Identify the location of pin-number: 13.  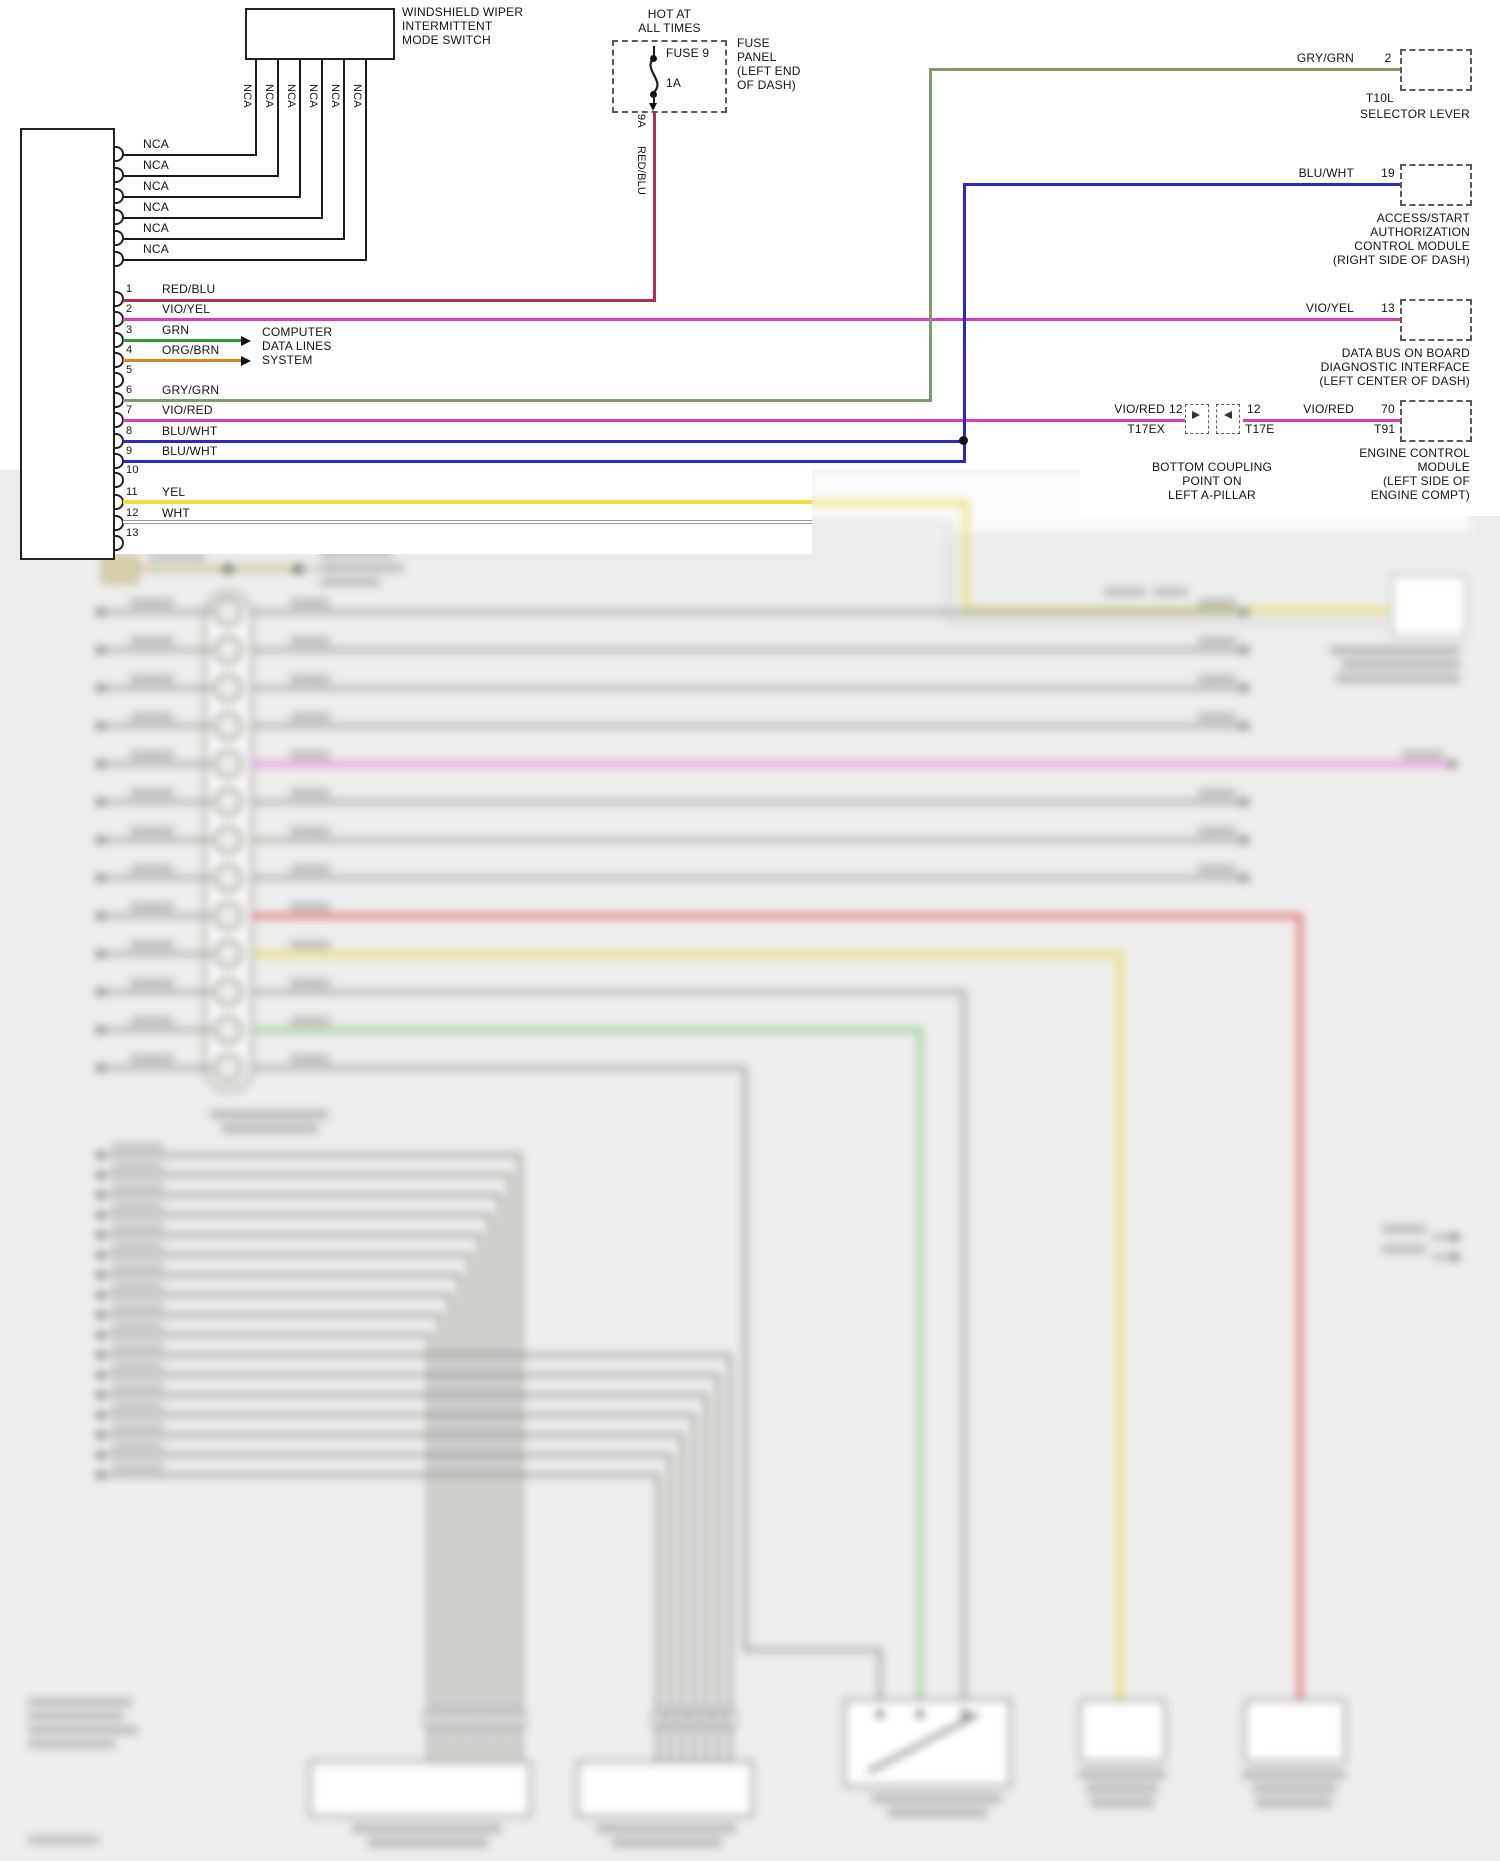
(132, 533).